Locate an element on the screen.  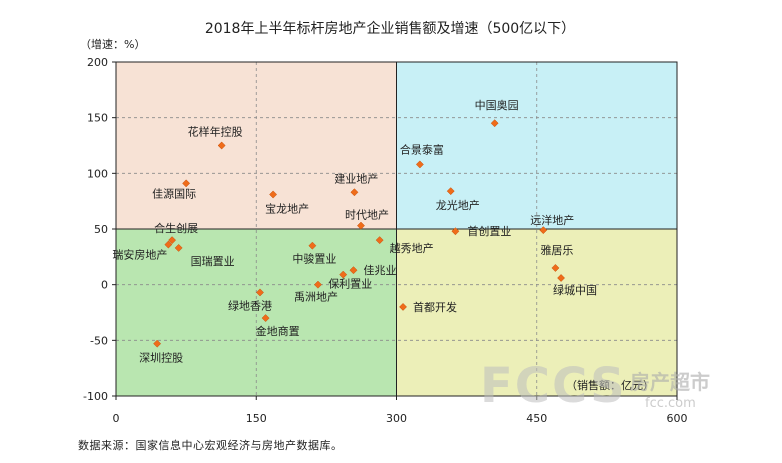
point-label: 时代地产 is located at coordinates (367, 215).